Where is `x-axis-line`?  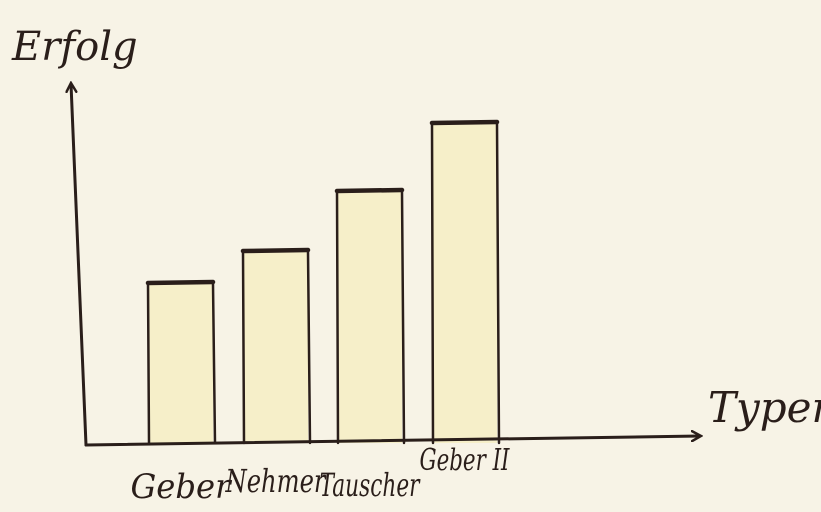
x-axis-line is located at coordinates (392, 441).